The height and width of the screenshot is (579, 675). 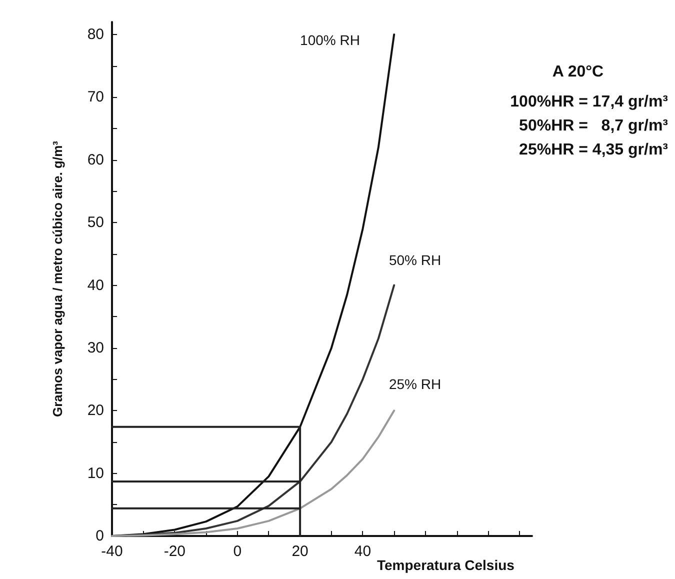 I want to click on y-axis-title: Gramos vapor agua / metro cúbico aire. g/m³, so click(x=57, y=278).